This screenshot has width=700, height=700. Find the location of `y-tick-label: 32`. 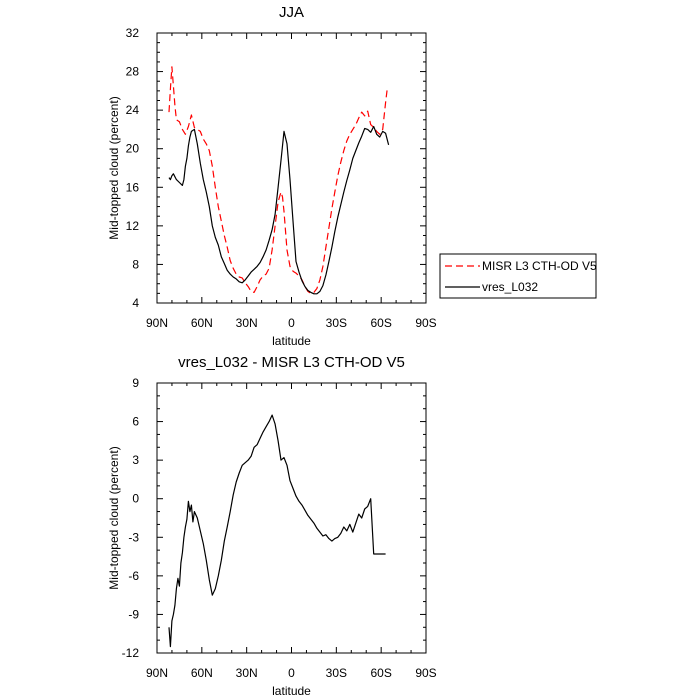

y-tick-label: 32 is located at coordinates (133, 33).